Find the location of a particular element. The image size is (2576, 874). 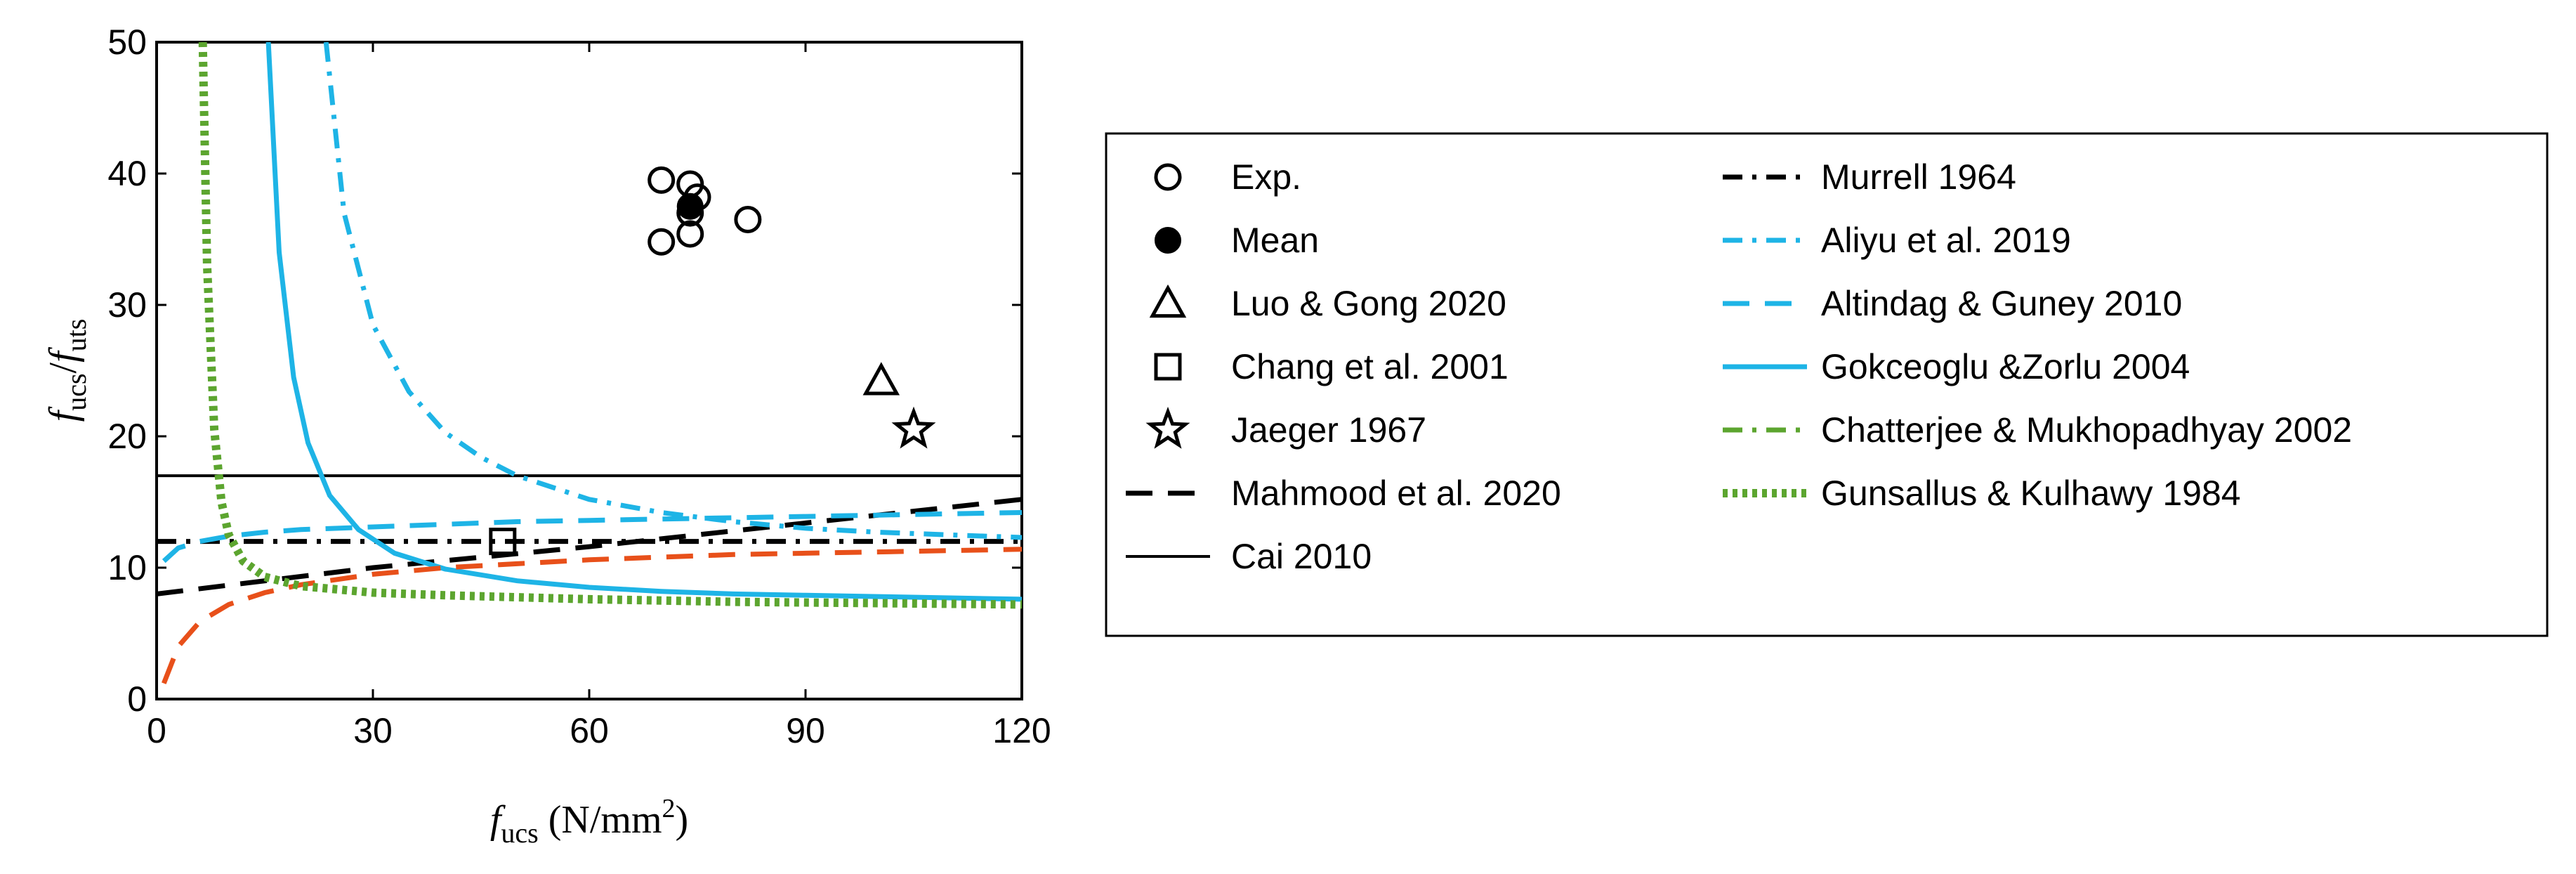

legend-label: Mahmood et al. 2020 is located at coordinates (1396, 494).